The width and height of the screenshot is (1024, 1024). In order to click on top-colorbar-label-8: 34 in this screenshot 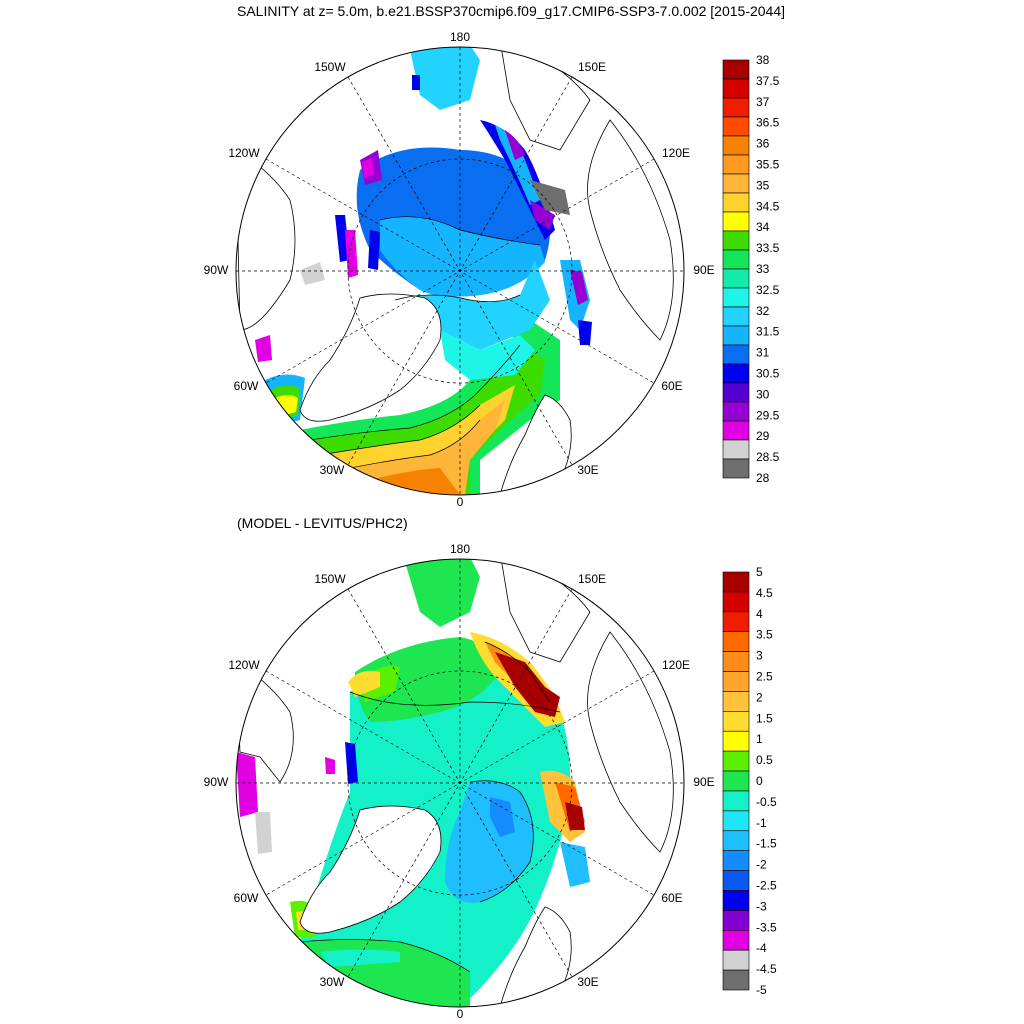, I will do `click(763, 227)`.